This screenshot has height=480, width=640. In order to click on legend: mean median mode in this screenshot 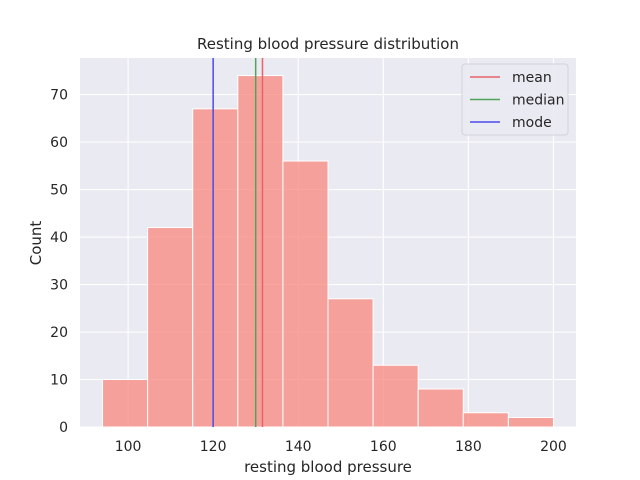, I will do `click(515, 99)`.